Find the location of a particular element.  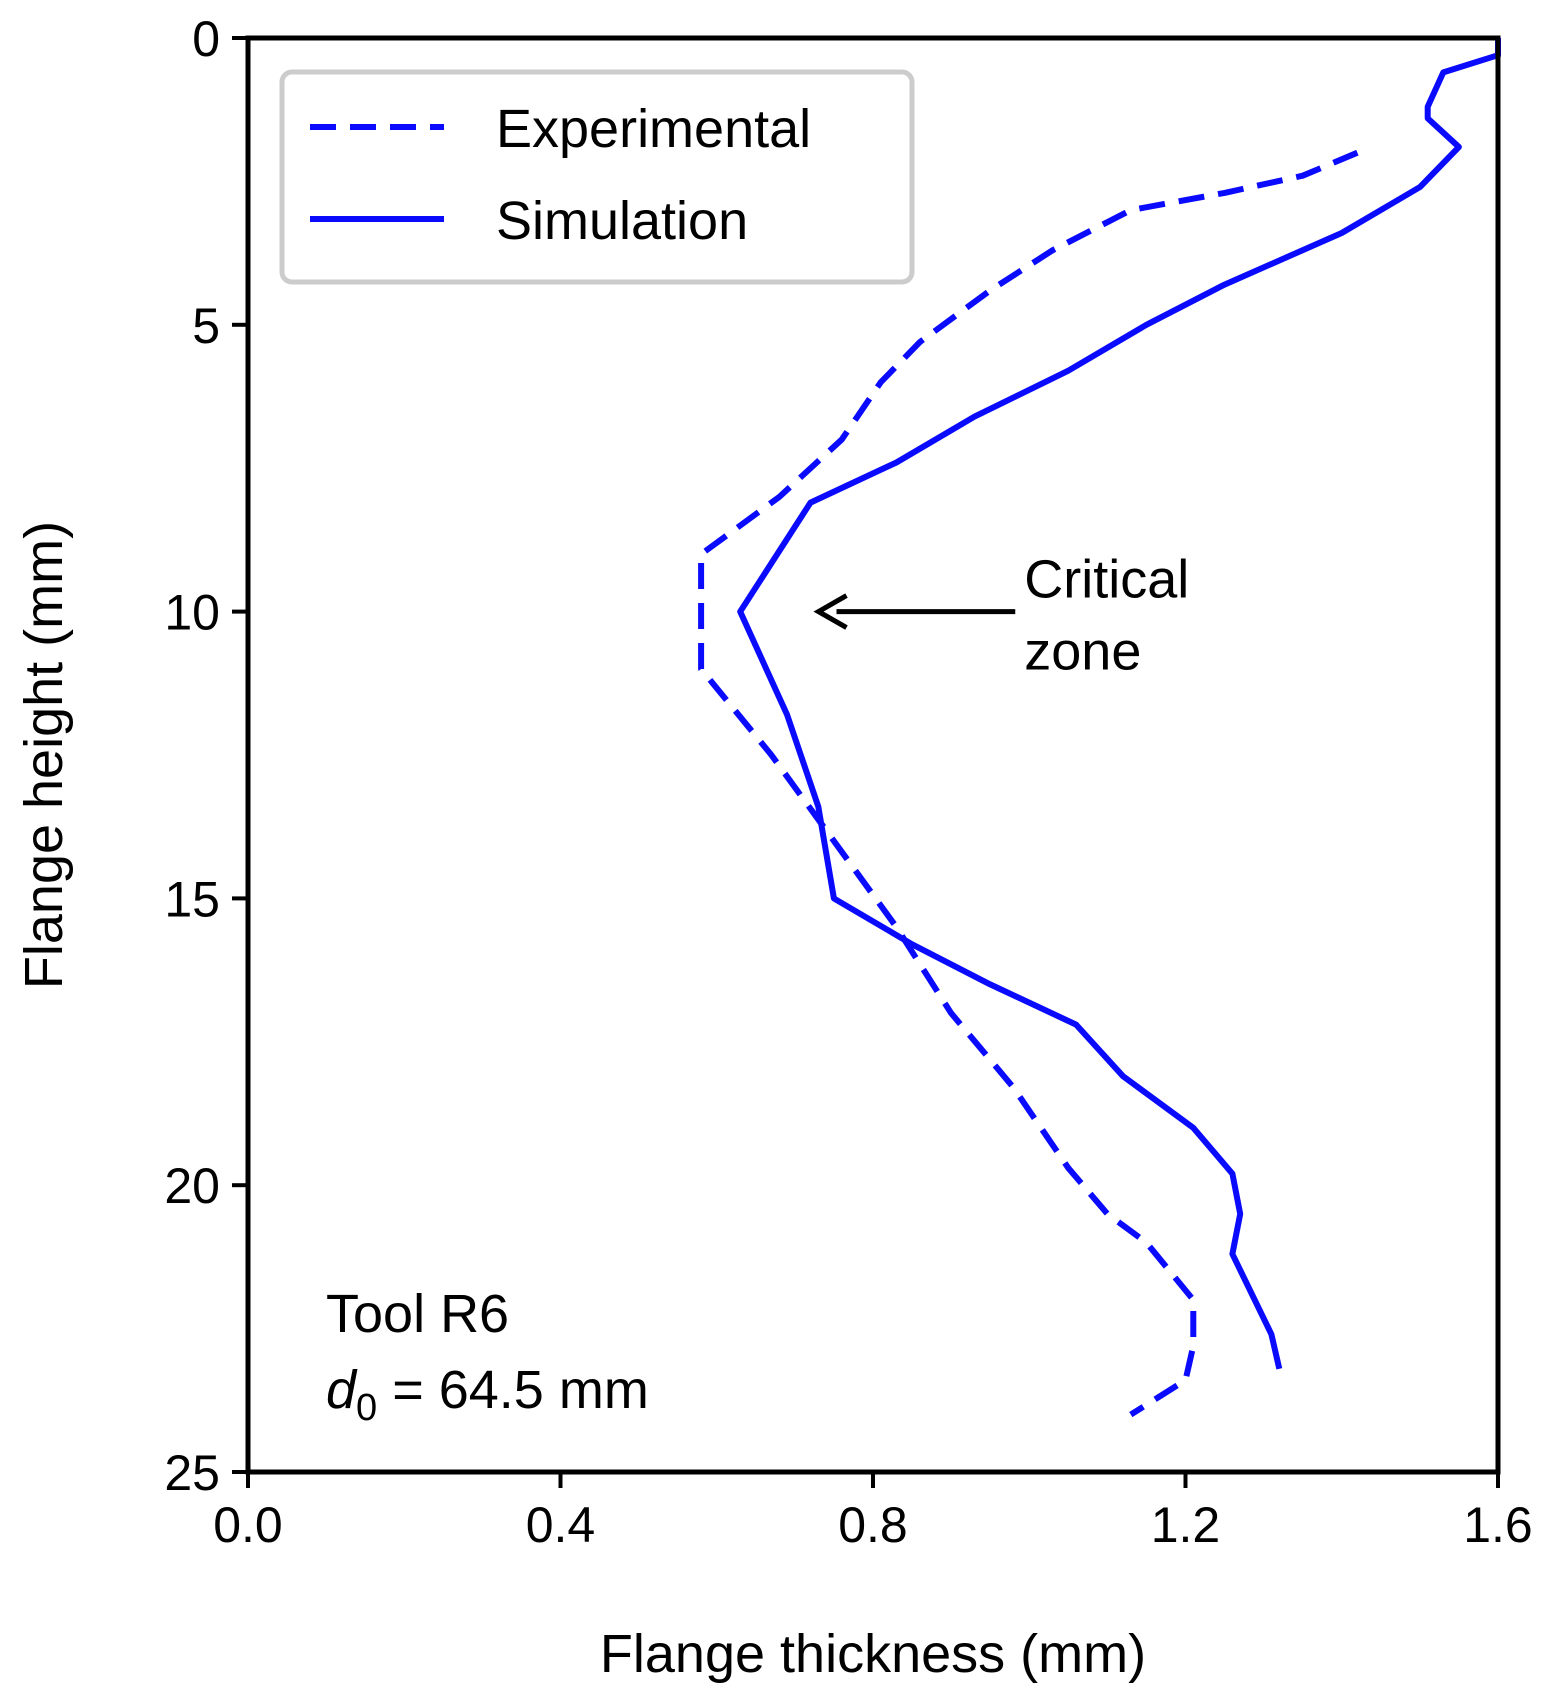

legend-label-experimental: Experimental is located at coordinates (653, 129).